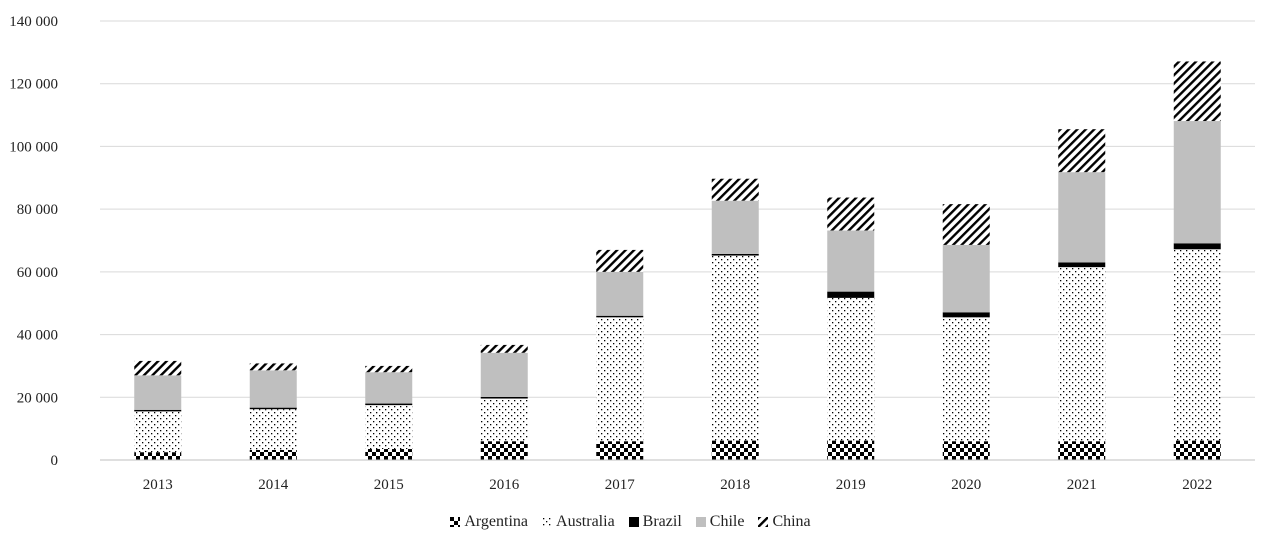 This screenshot has height=534, width=1261. Describe the element at coordinates (273, 429) in the screenshot. I see `bar-australia-2014` at that location.